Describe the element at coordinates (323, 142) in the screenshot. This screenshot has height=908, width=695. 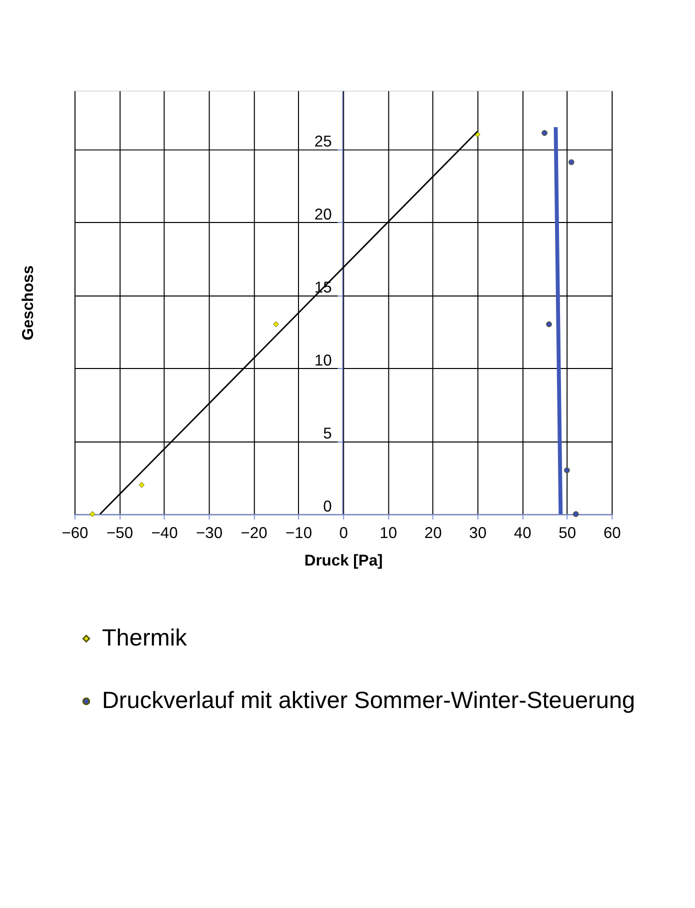
I see `y-tick-label: 25` at that location.